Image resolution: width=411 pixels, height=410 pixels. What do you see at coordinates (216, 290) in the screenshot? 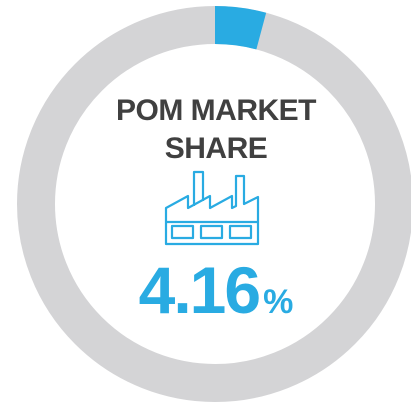
I see `value-label: 4.16%` at bounding box center [216, 290].